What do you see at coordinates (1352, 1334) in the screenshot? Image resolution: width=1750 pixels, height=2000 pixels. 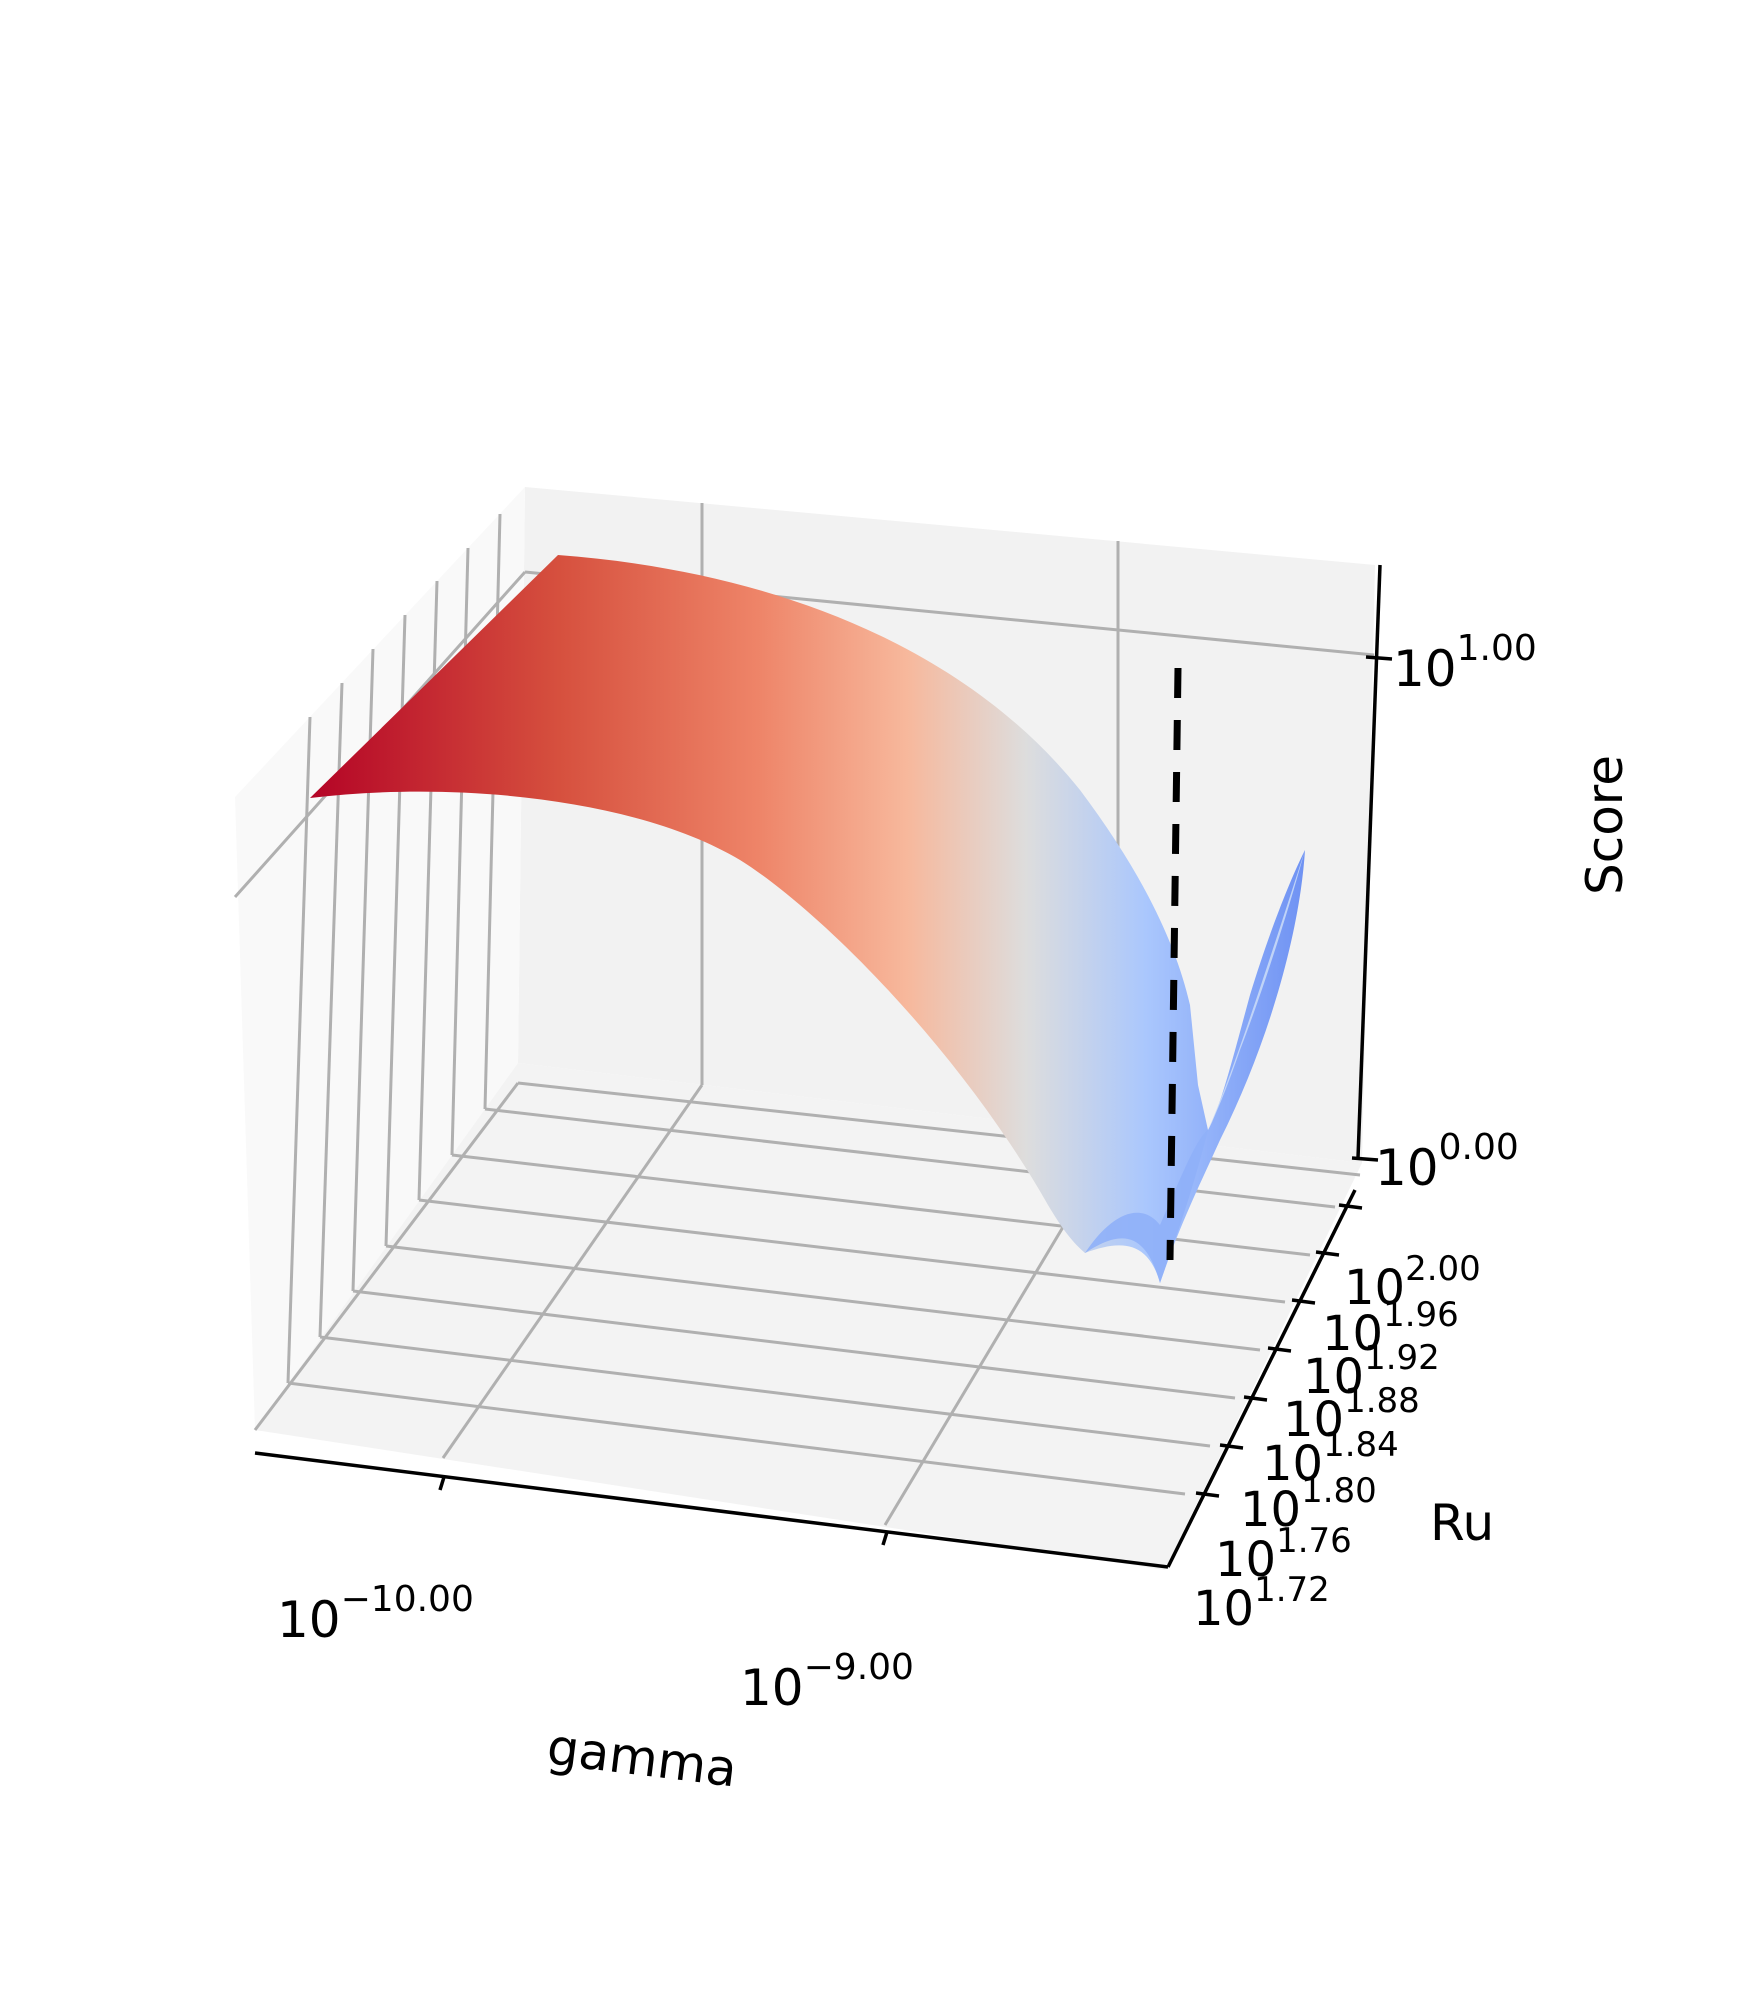 I see `y-tick-base-2: 10` at bounding box center [1352, 1334].